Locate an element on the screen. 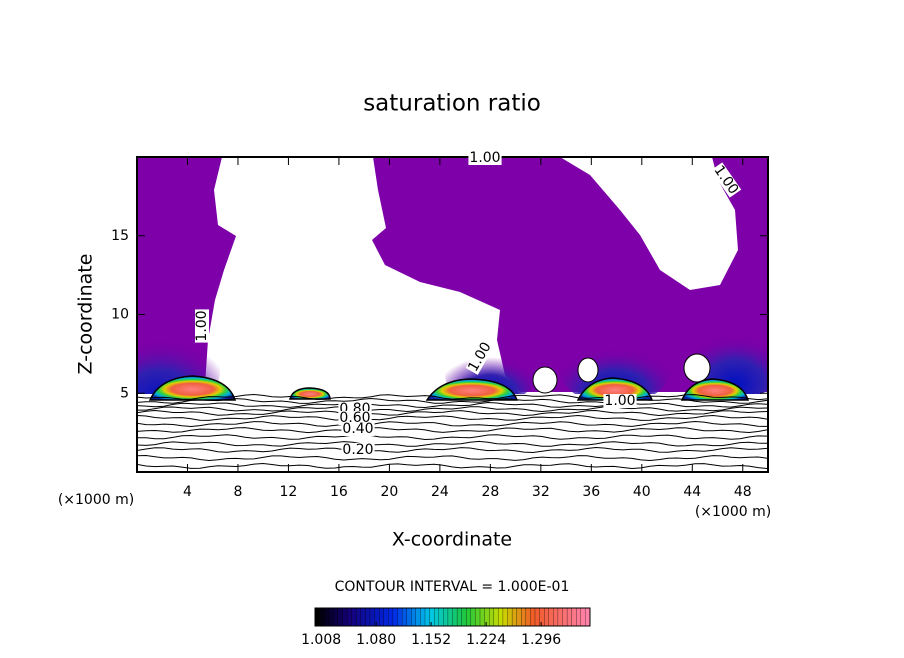 The width and height of the screenshot is (904, 658). colorbar-tick-label: 1.080 is located at coordinates (376, 640).